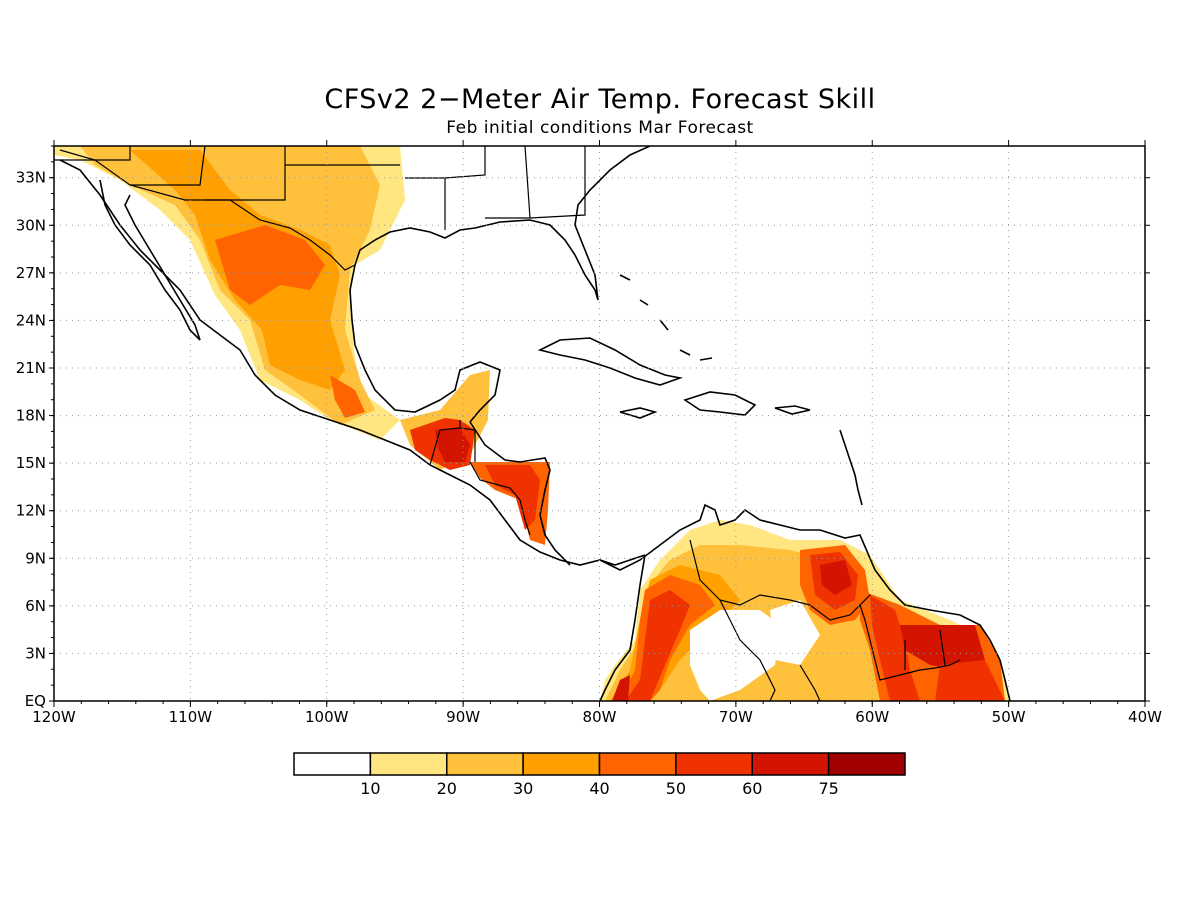  I want to click on lat-label: 24N, so click(31, 320).